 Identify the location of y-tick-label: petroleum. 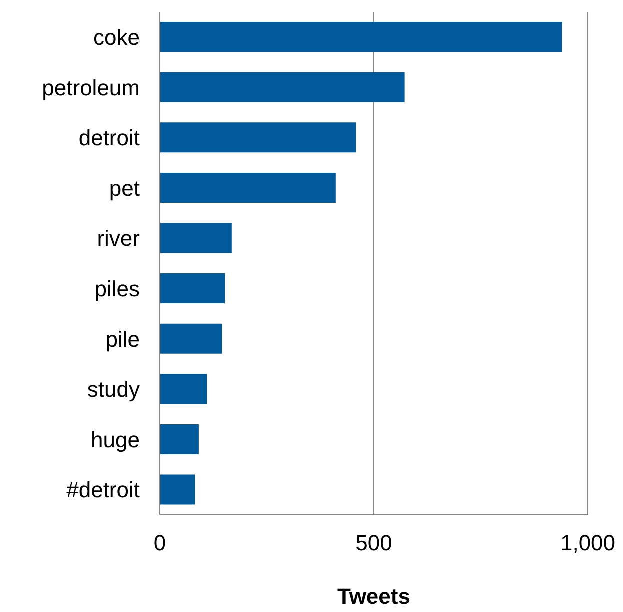
(91, 87).